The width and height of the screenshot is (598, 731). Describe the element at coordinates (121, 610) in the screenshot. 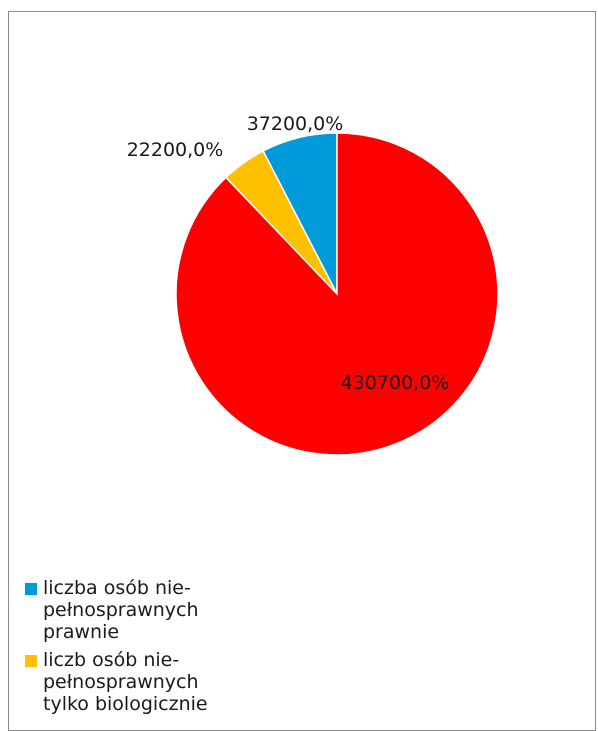

I see `legend-label-prawnie: liczba osób nie-pełnosprawnych prawnie` at that location.